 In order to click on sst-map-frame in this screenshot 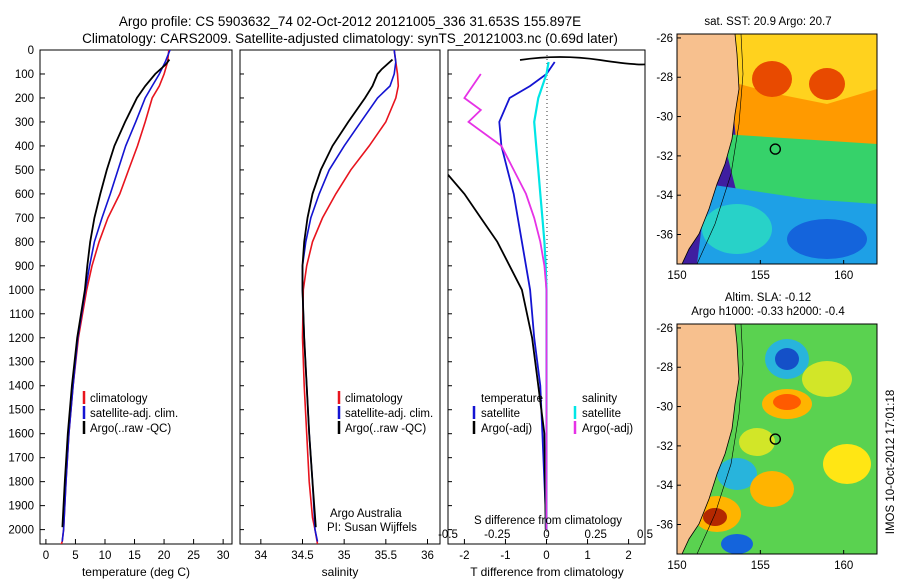, I will do `click(777, 149)`.